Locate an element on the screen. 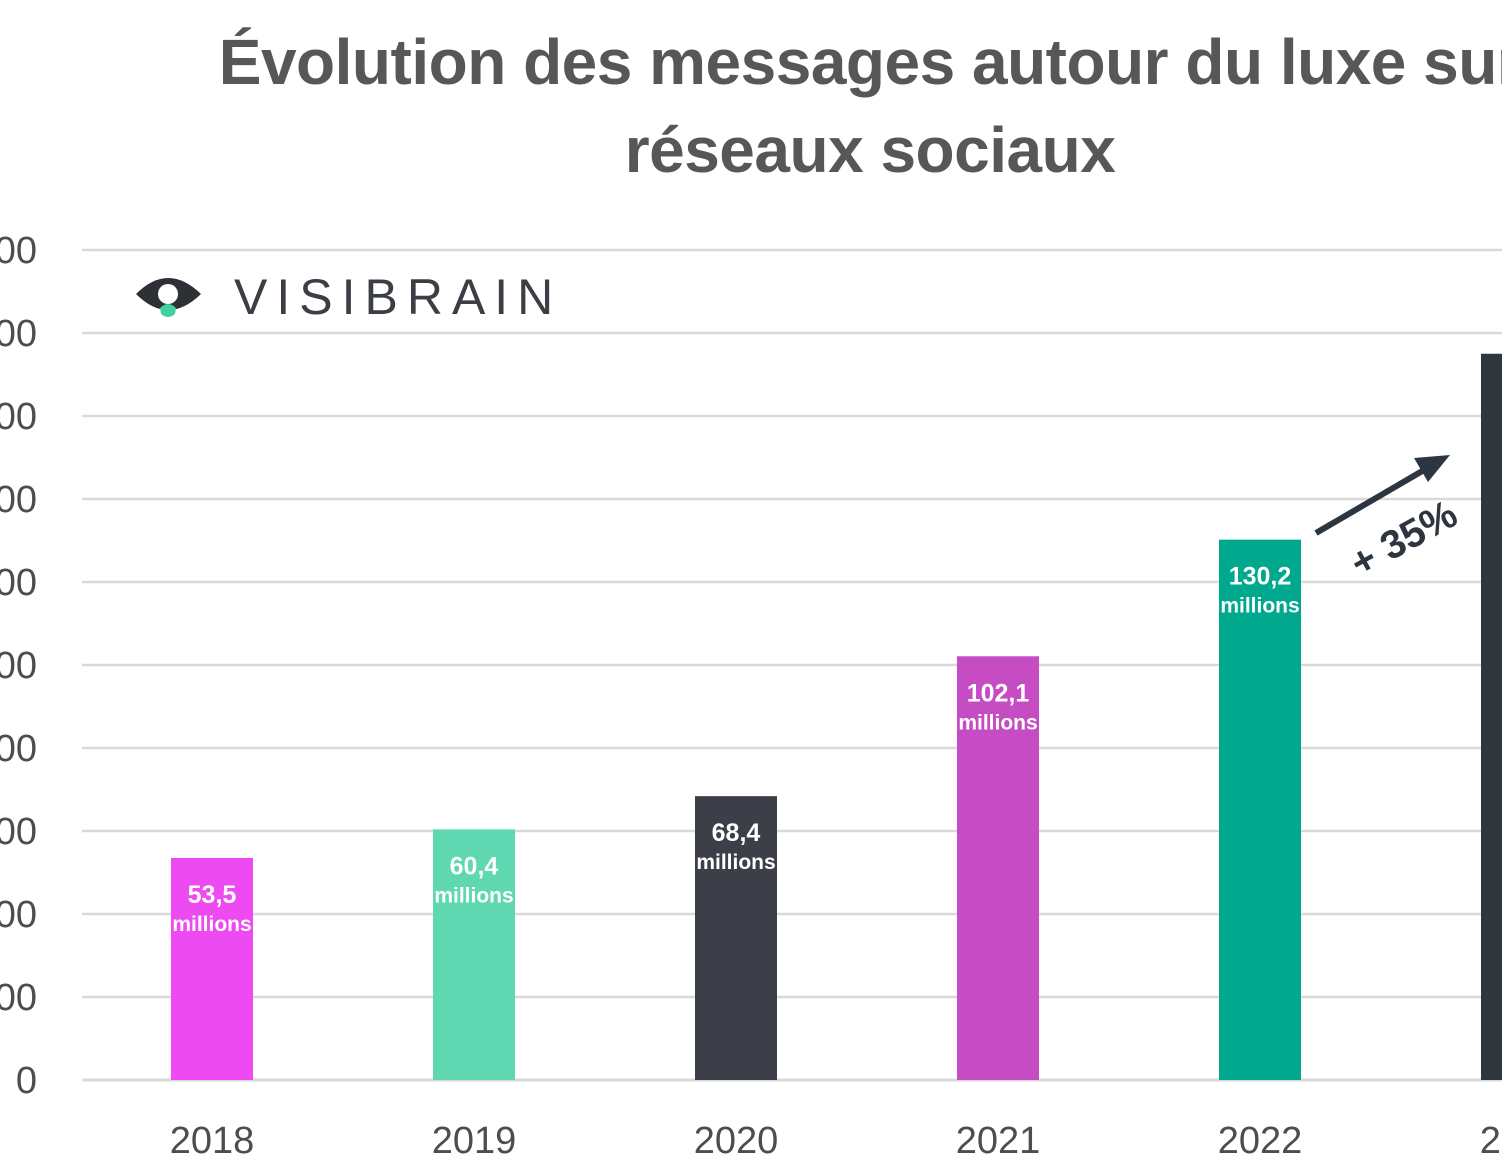 The width and height of the screenshot is (1502, 1175). y-tick-label: 0 is located at coordinates (26, 1081).